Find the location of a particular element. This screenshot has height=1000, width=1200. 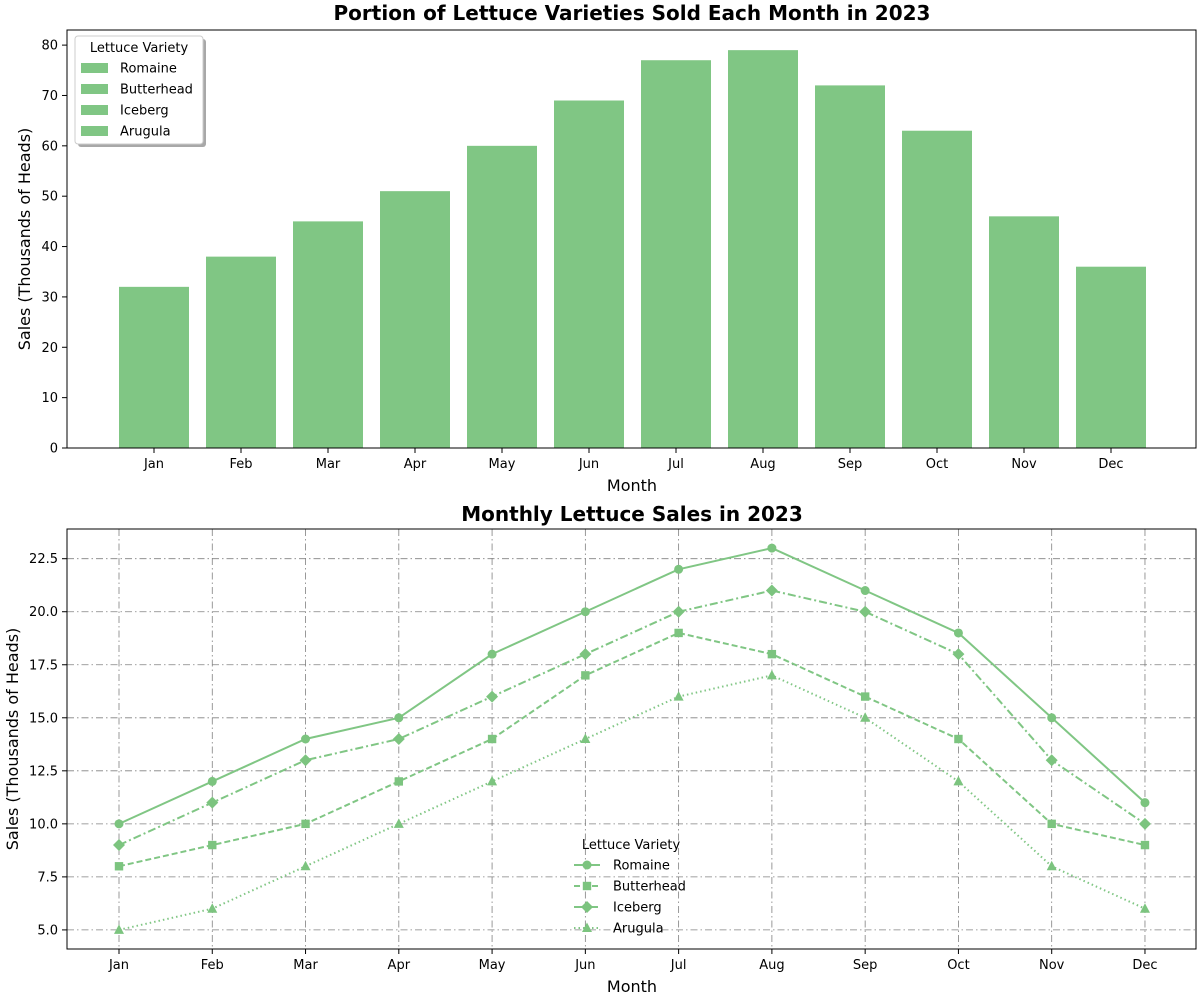

line-legend-entries: Romaine Butterhead Iceberg Arugula is located at coordinates (630, 898).